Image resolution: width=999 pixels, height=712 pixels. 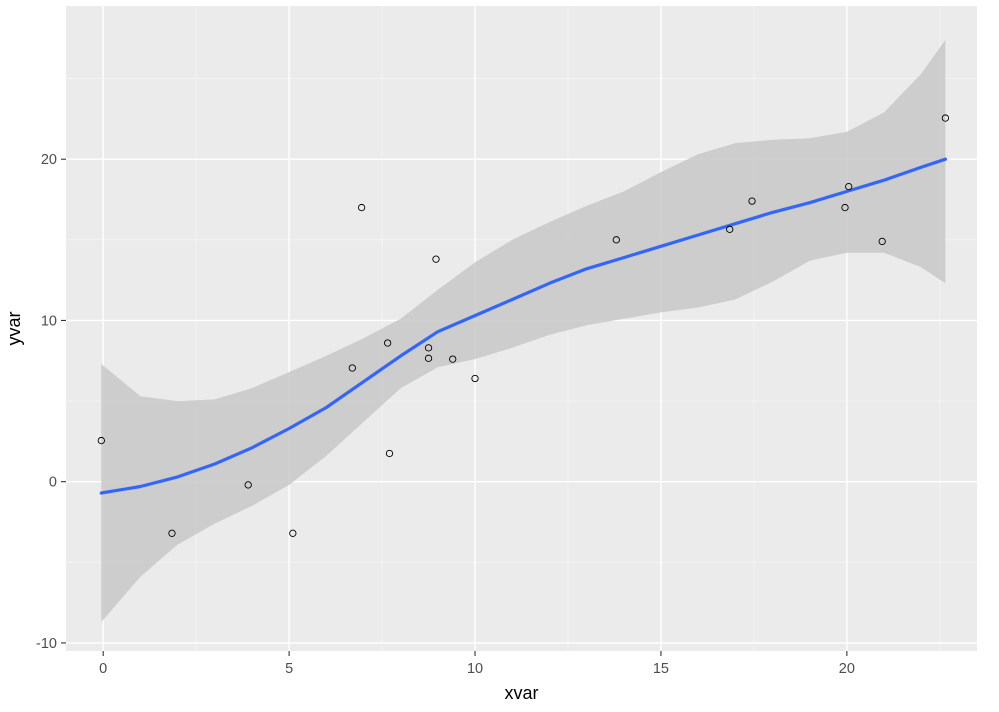 I want to click on y-tick-label: 10, so click(x=49, y=321).